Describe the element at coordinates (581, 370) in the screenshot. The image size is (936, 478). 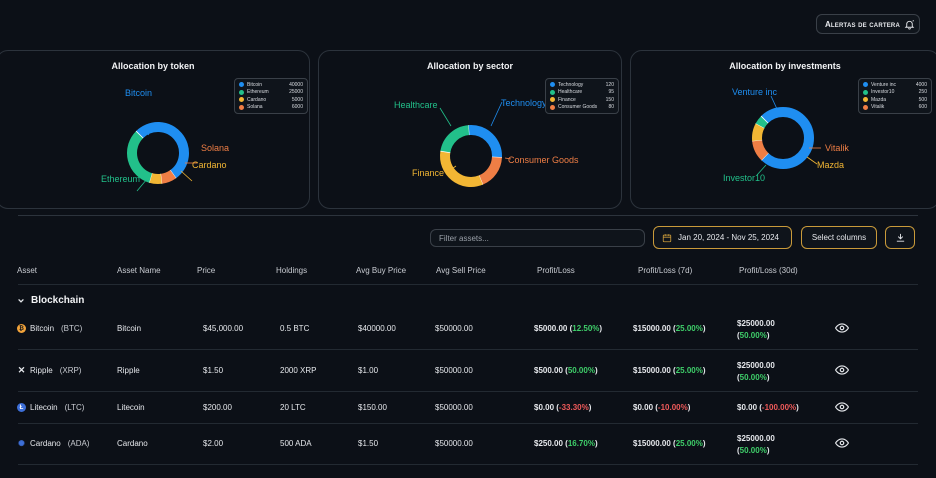
I see `pl-pct: 50.00%` at that location.